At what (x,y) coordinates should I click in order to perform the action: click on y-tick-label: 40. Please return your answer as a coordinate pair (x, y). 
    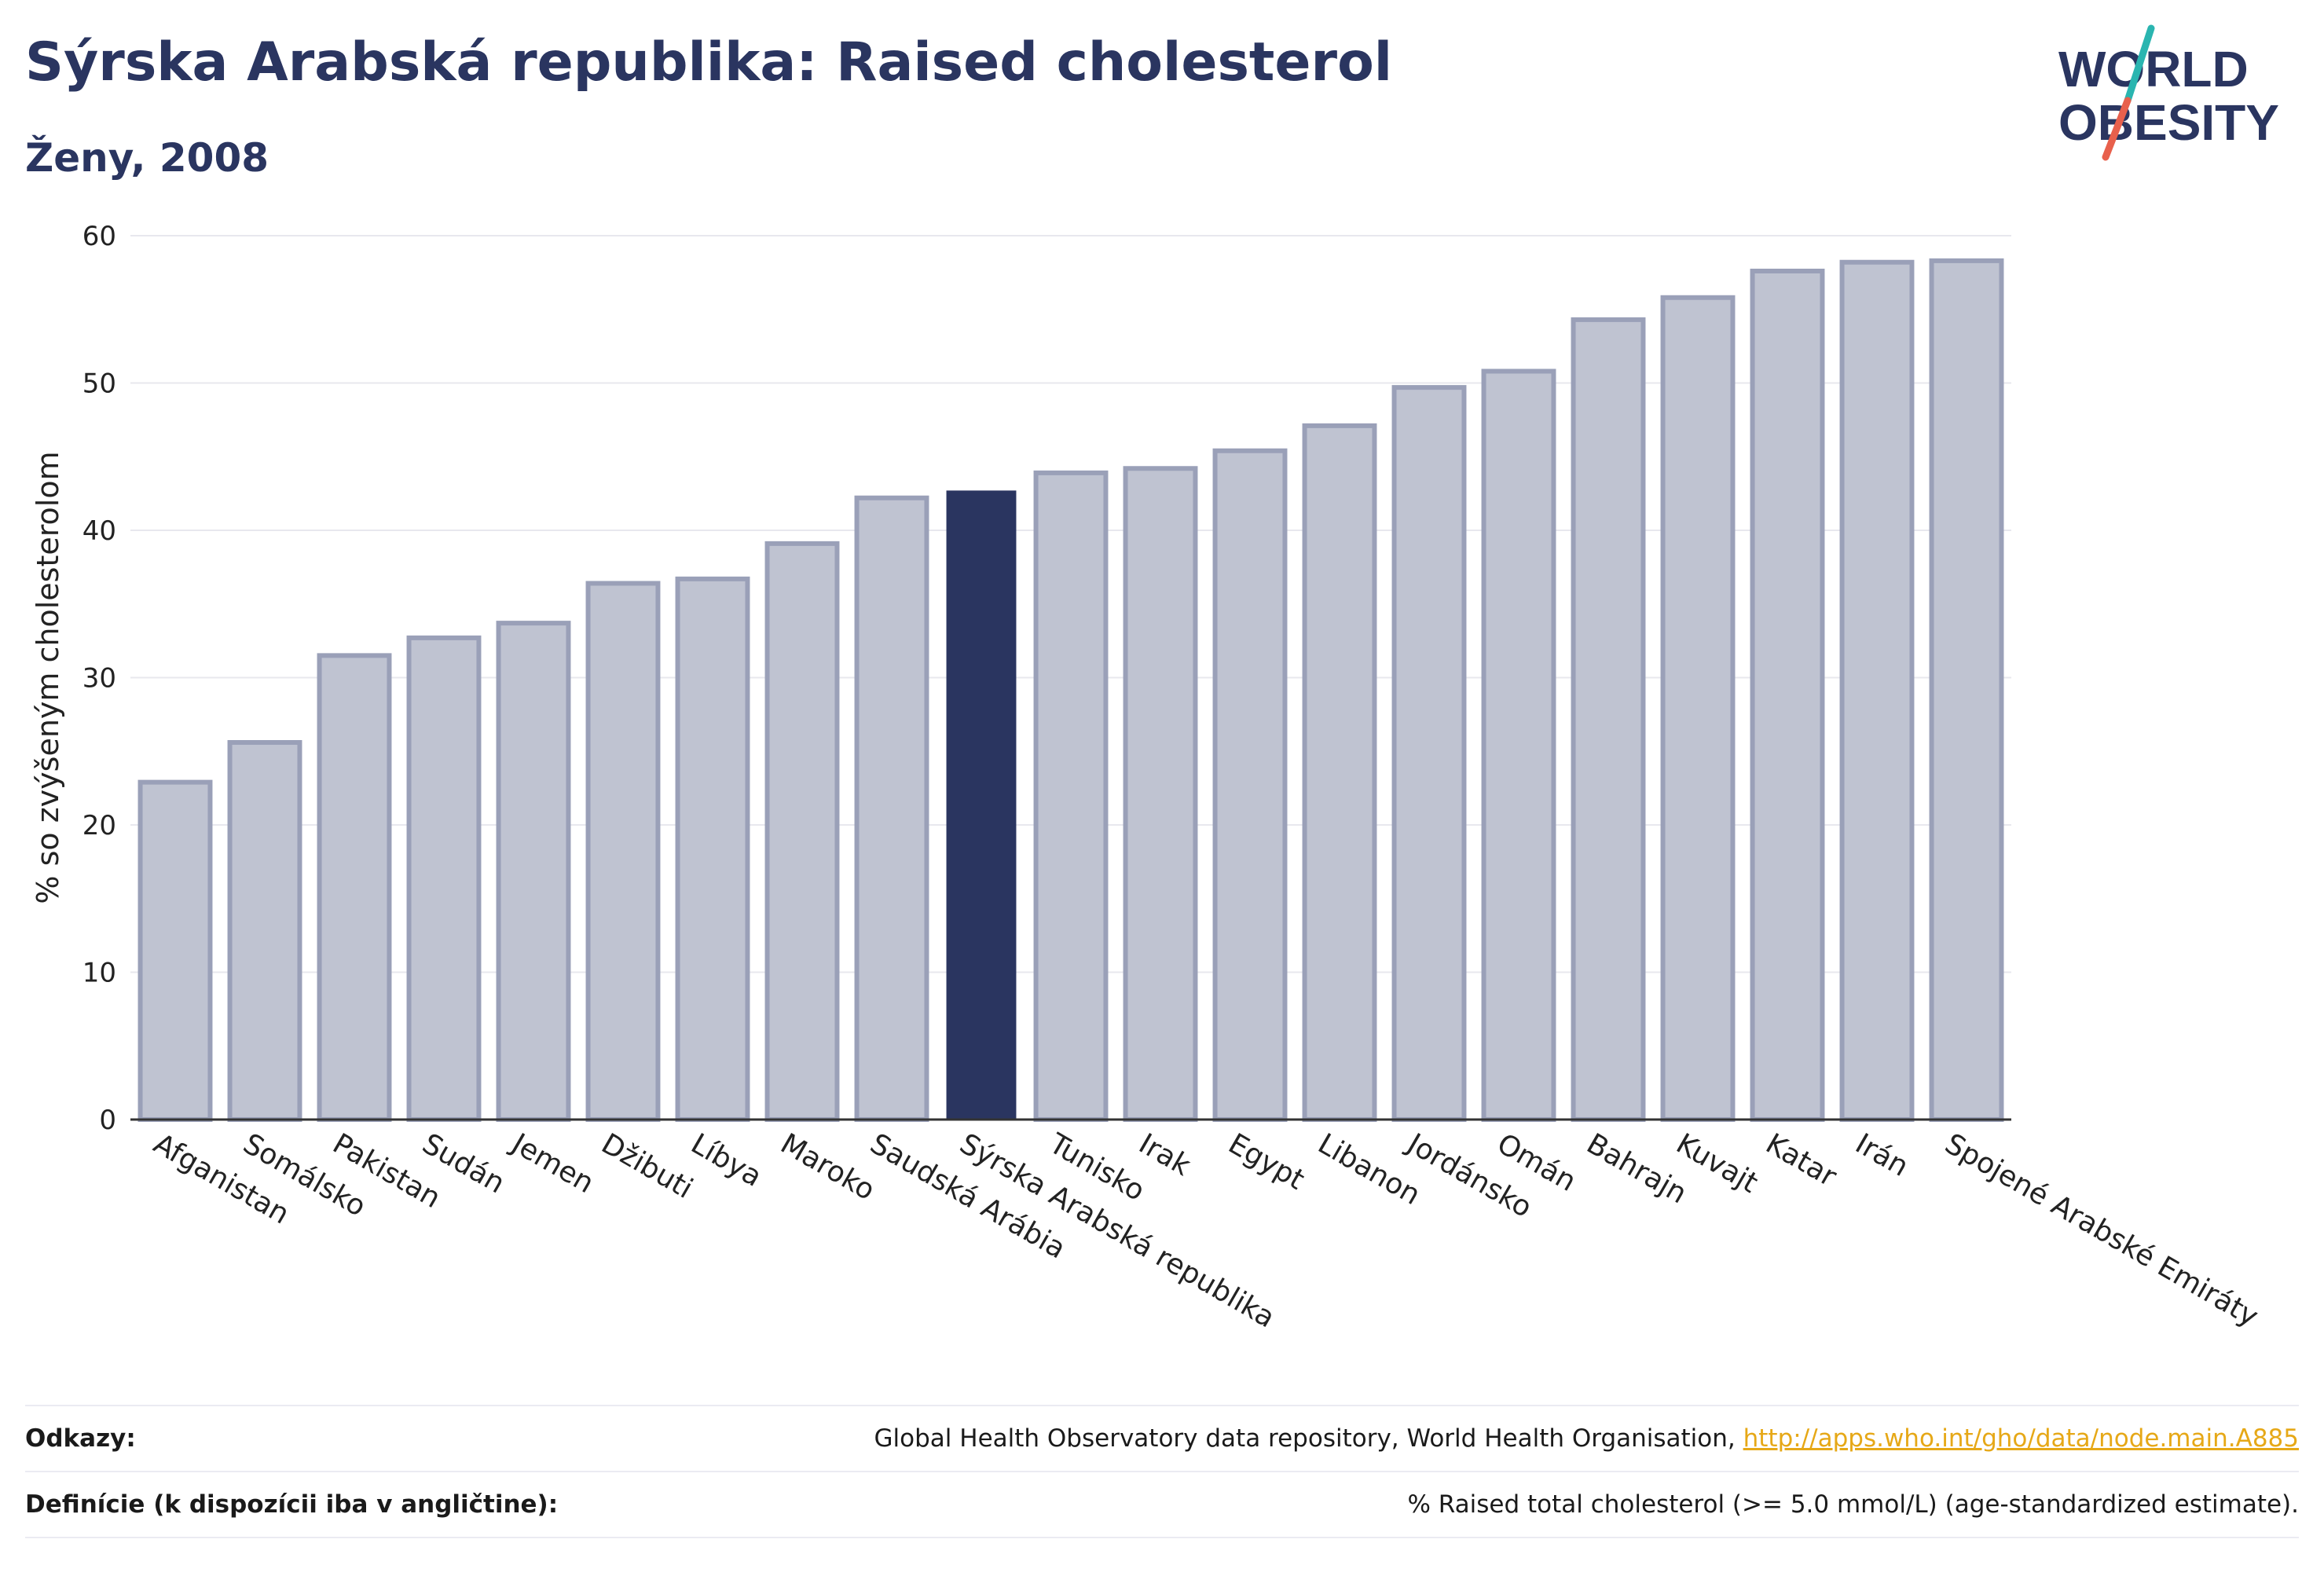
    Looking at the image, I should click on (99, 531).